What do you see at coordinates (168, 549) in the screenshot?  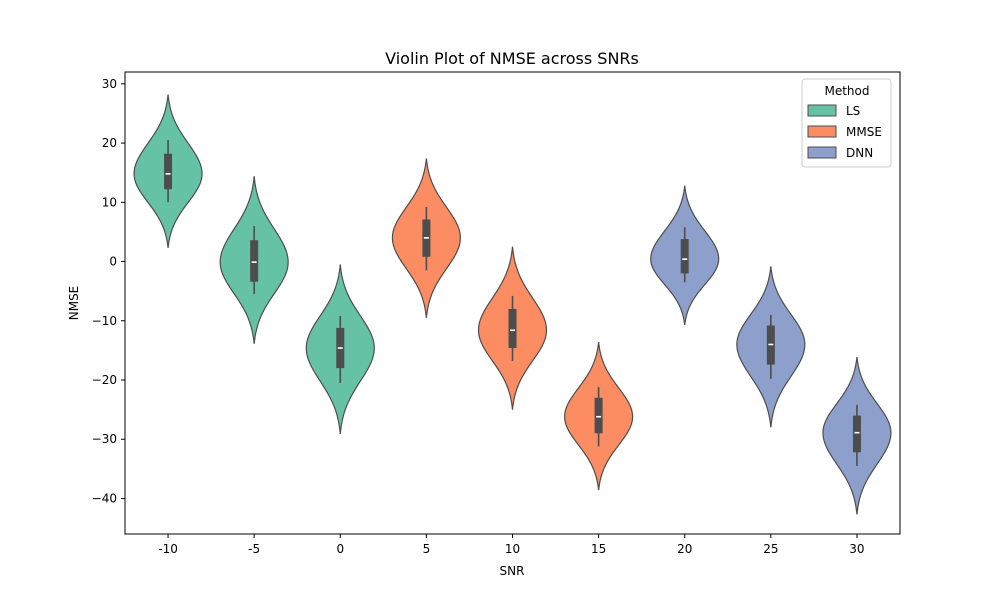 I see `x-tick-label: -10` at bounding box center [168, 549].